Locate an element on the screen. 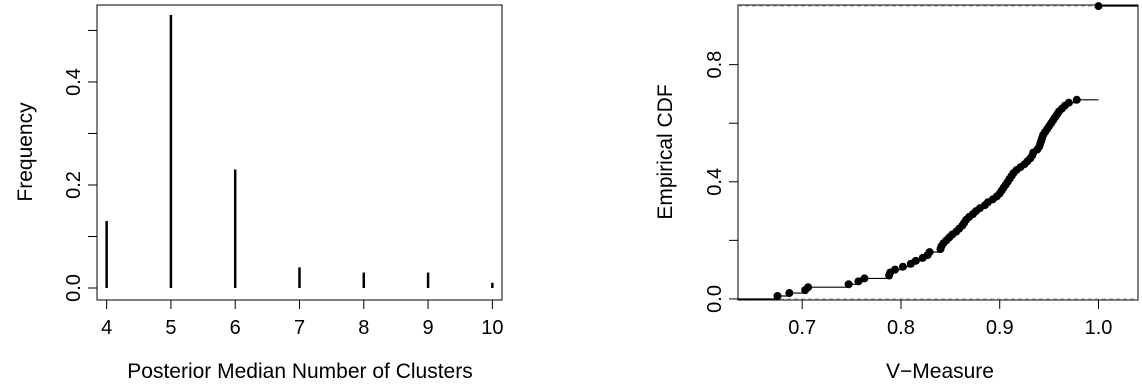 This screenshot has height=387, width=1142. left-x-axis: 4 5 6 7 8 9 10 is located at coordinates (302, 319).